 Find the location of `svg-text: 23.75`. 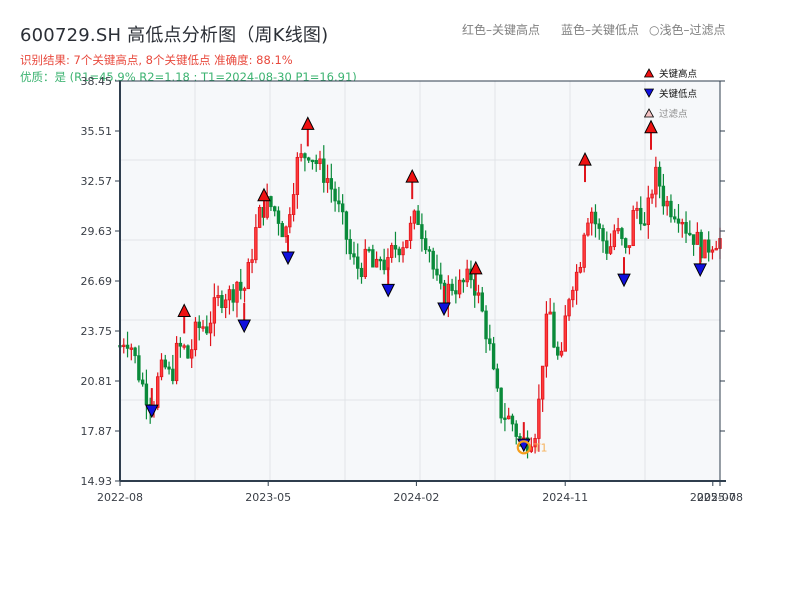

svg-text: 23.75 is located at coordinates (97, 331).